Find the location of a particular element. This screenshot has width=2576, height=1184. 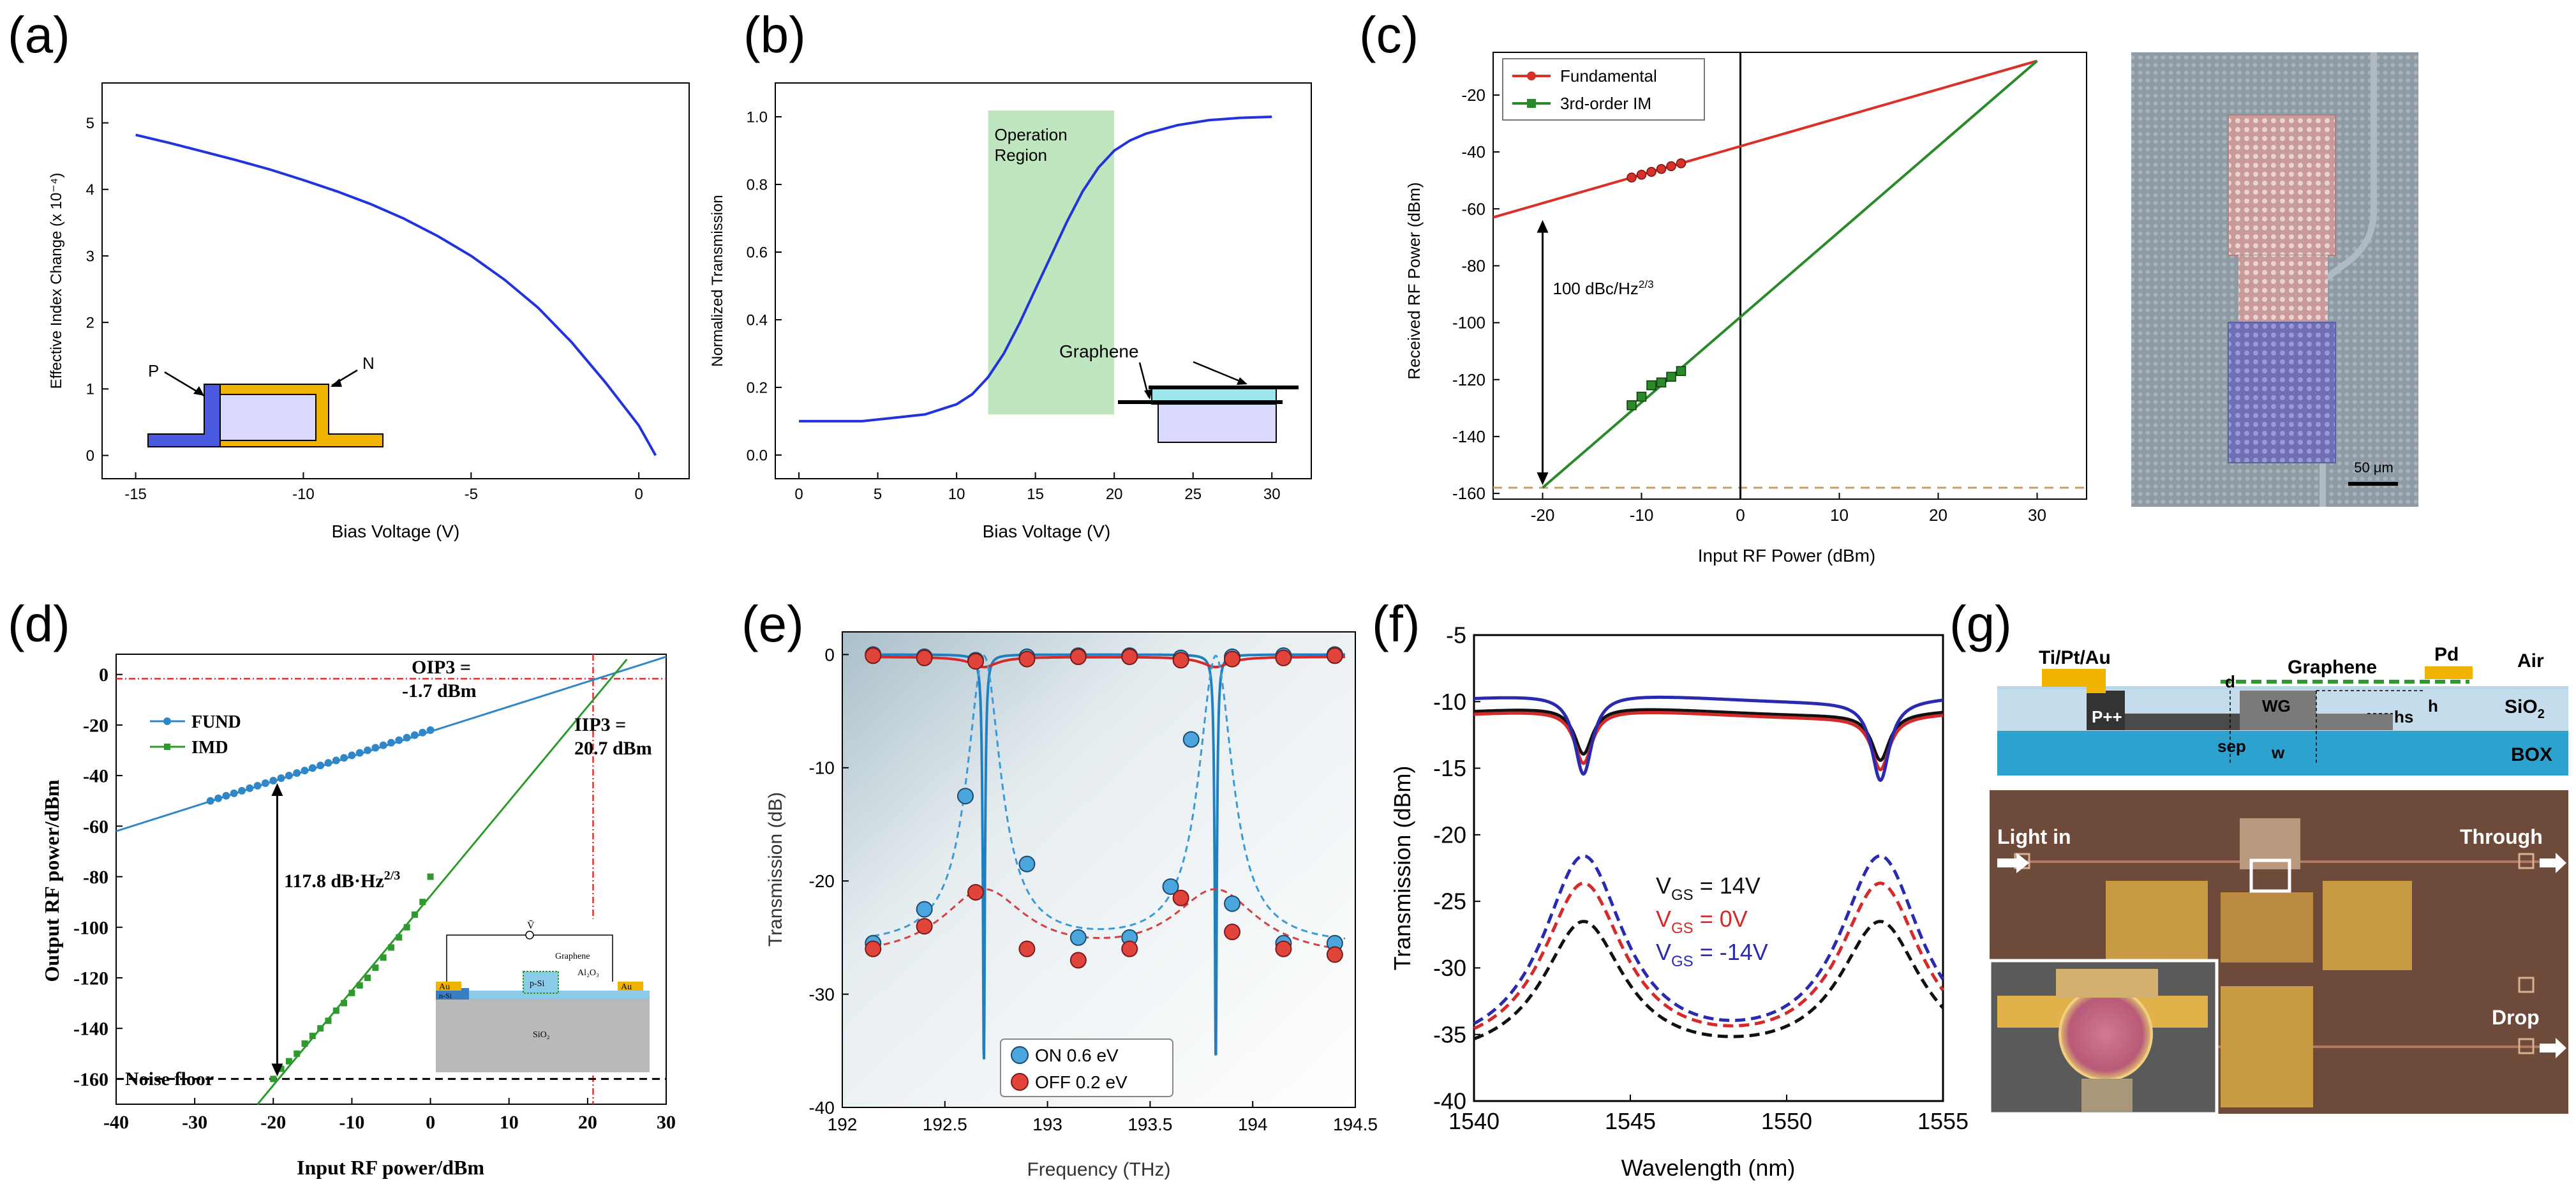

panel-b-inset: Graphene is located at coordinates (1179, 392).